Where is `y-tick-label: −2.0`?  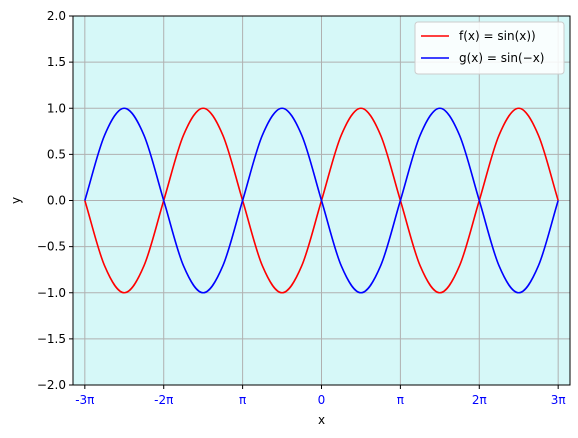
y-tick-label: −2.0 is located at coordinates (51, 385).